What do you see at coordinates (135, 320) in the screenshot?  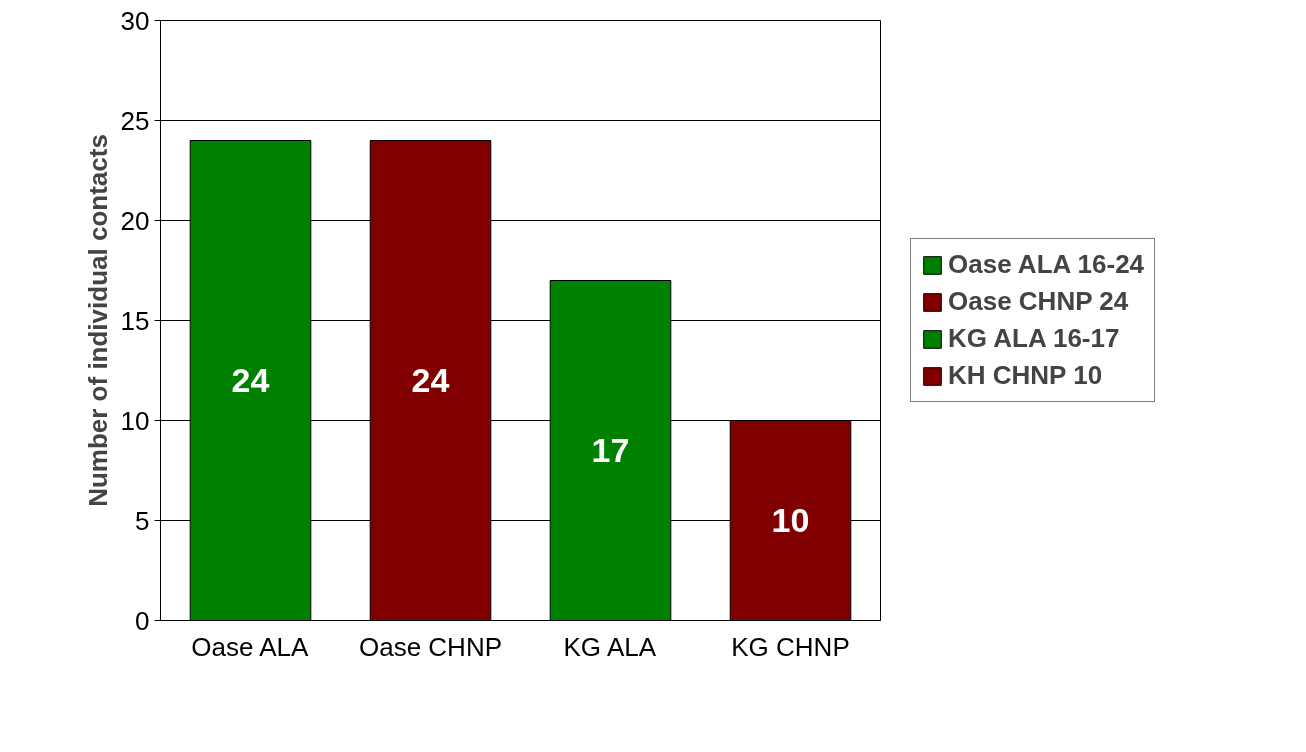 I see `y-tick-label: 15` at bounding box center [135, 320].